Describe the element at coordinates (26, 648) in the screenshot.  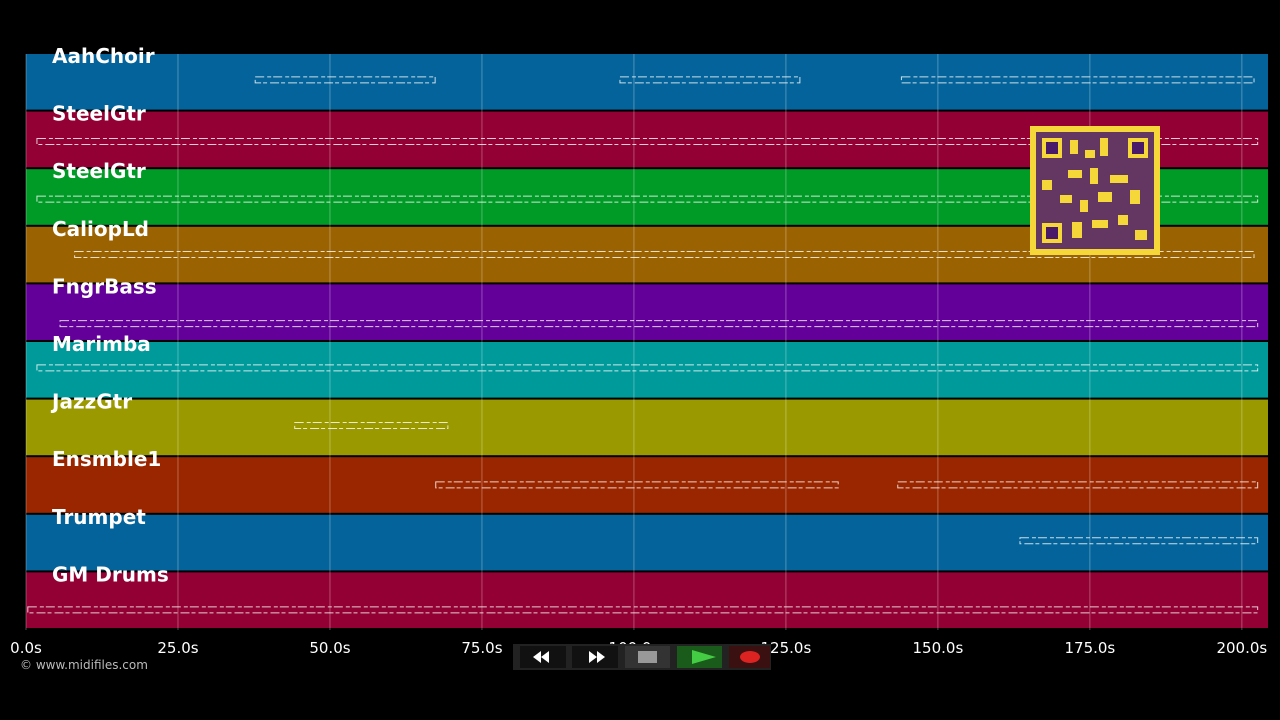
I see `x-tick-label: 0.0s` at that location.